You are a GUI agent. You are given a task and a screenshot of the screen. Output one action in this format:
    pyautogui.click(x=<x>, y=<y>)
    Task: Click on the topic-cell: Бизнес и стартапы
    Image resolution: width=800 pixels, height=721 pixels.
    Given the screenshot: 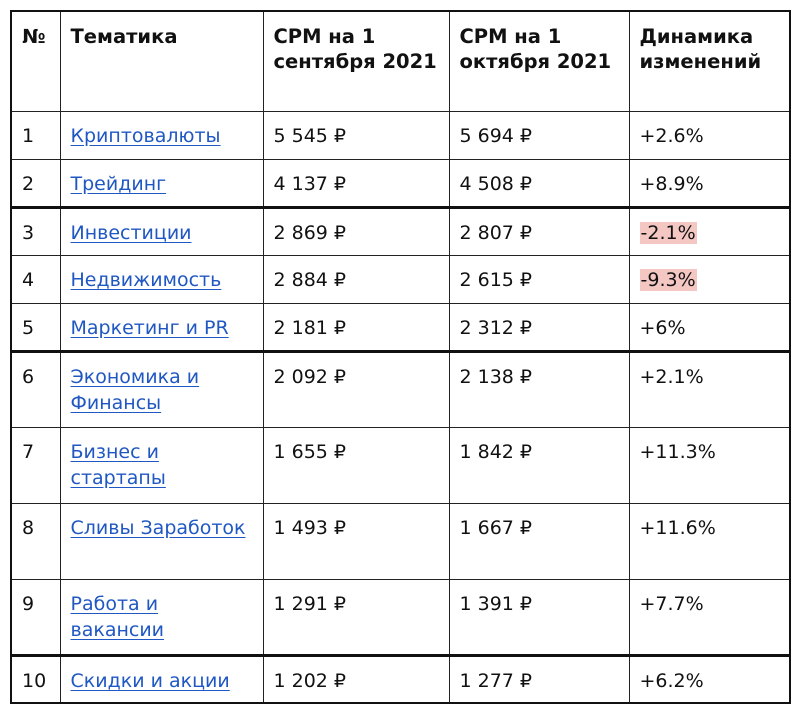 What is the action you would take?
    pyautogui.click(x=161, y=465)
    